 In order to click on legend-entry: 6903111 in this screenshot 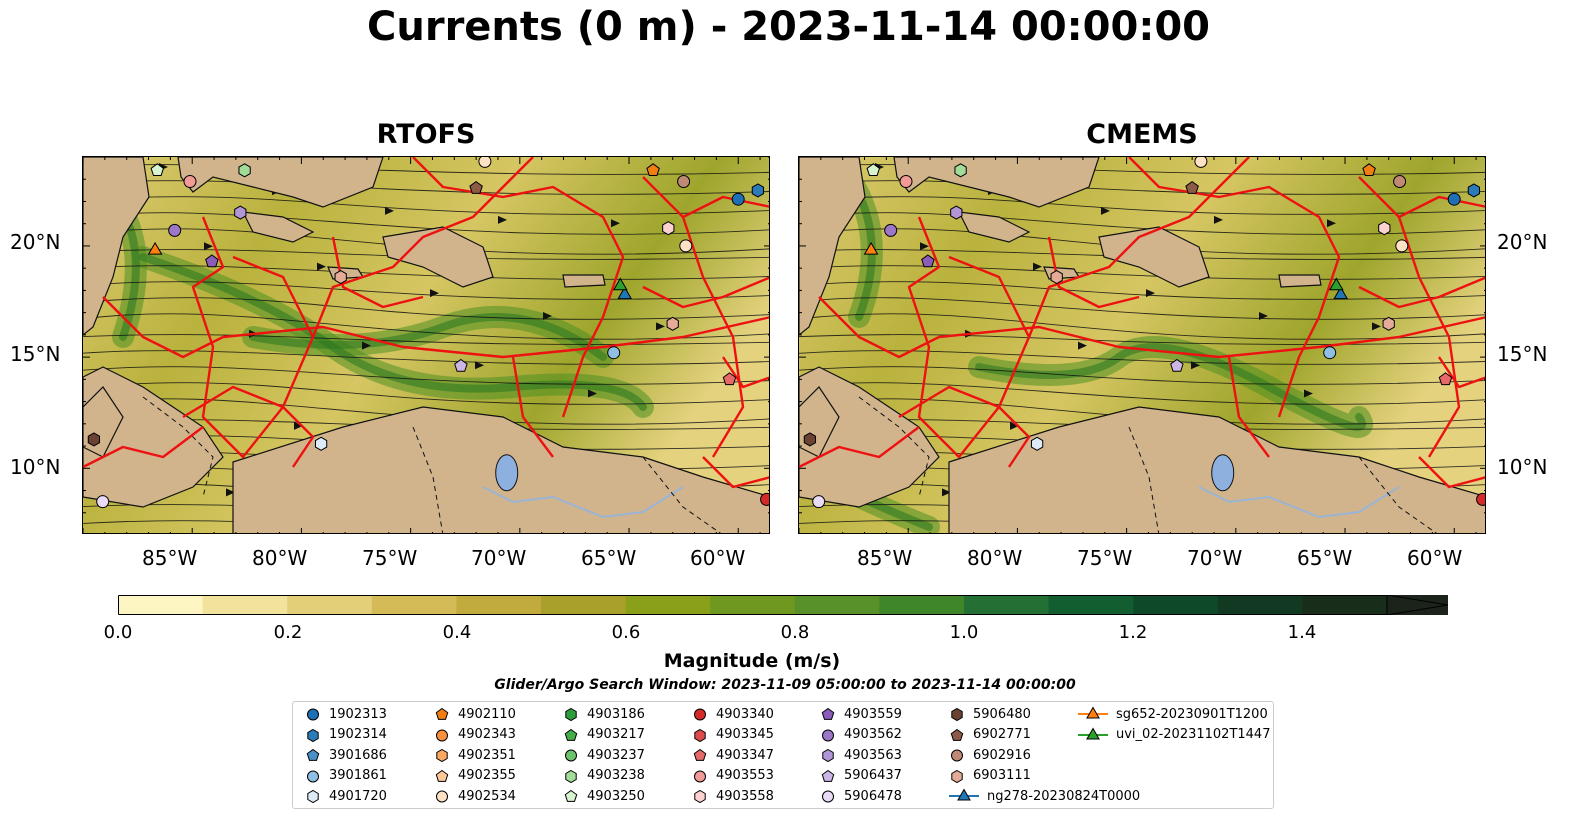, I will do `click(990, 776)`.